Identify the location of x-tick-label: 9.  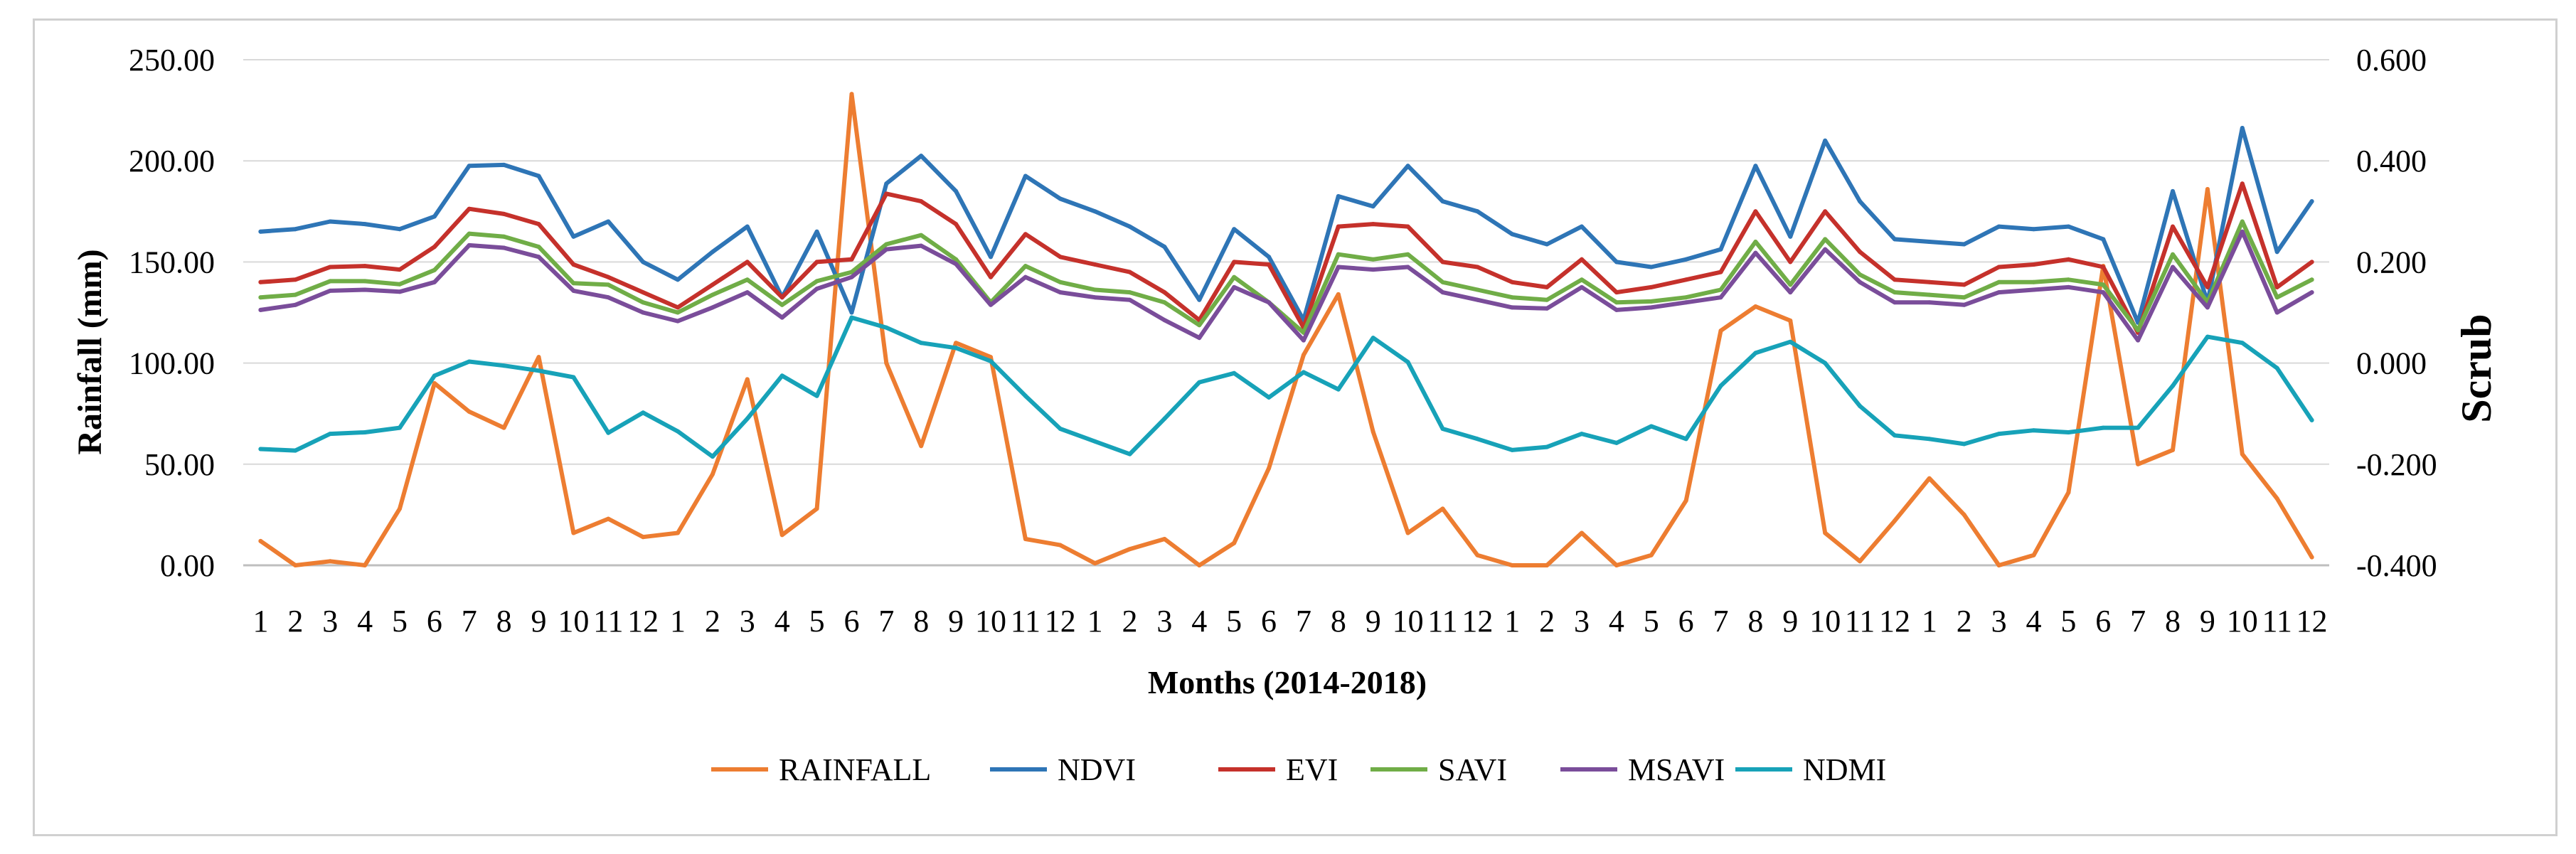
(1373, 621).